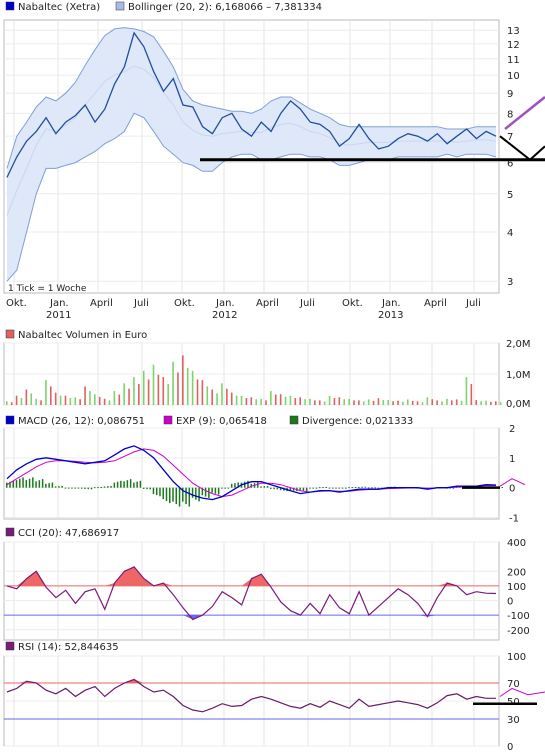  I want to click on legend-label: Bollinger (20, 2): 6,168066 – 7,381334, so click(225, 7).